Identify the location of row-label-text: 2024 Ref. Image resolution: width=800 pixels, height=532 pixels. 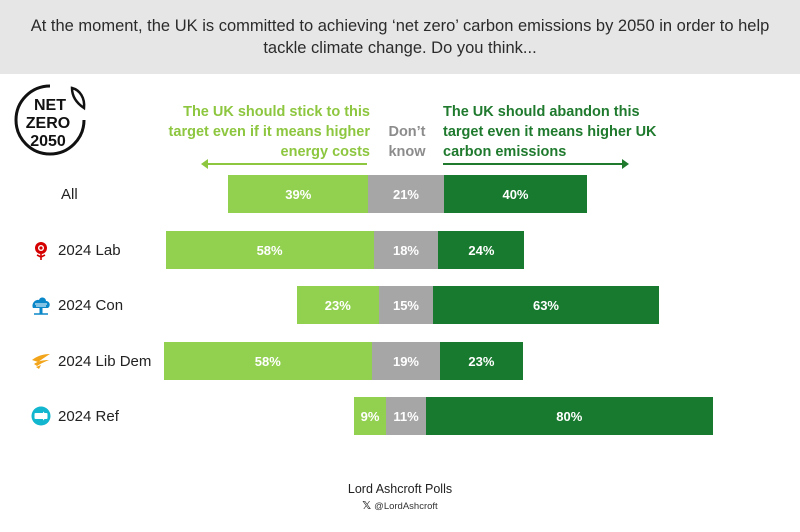
(88, 416).